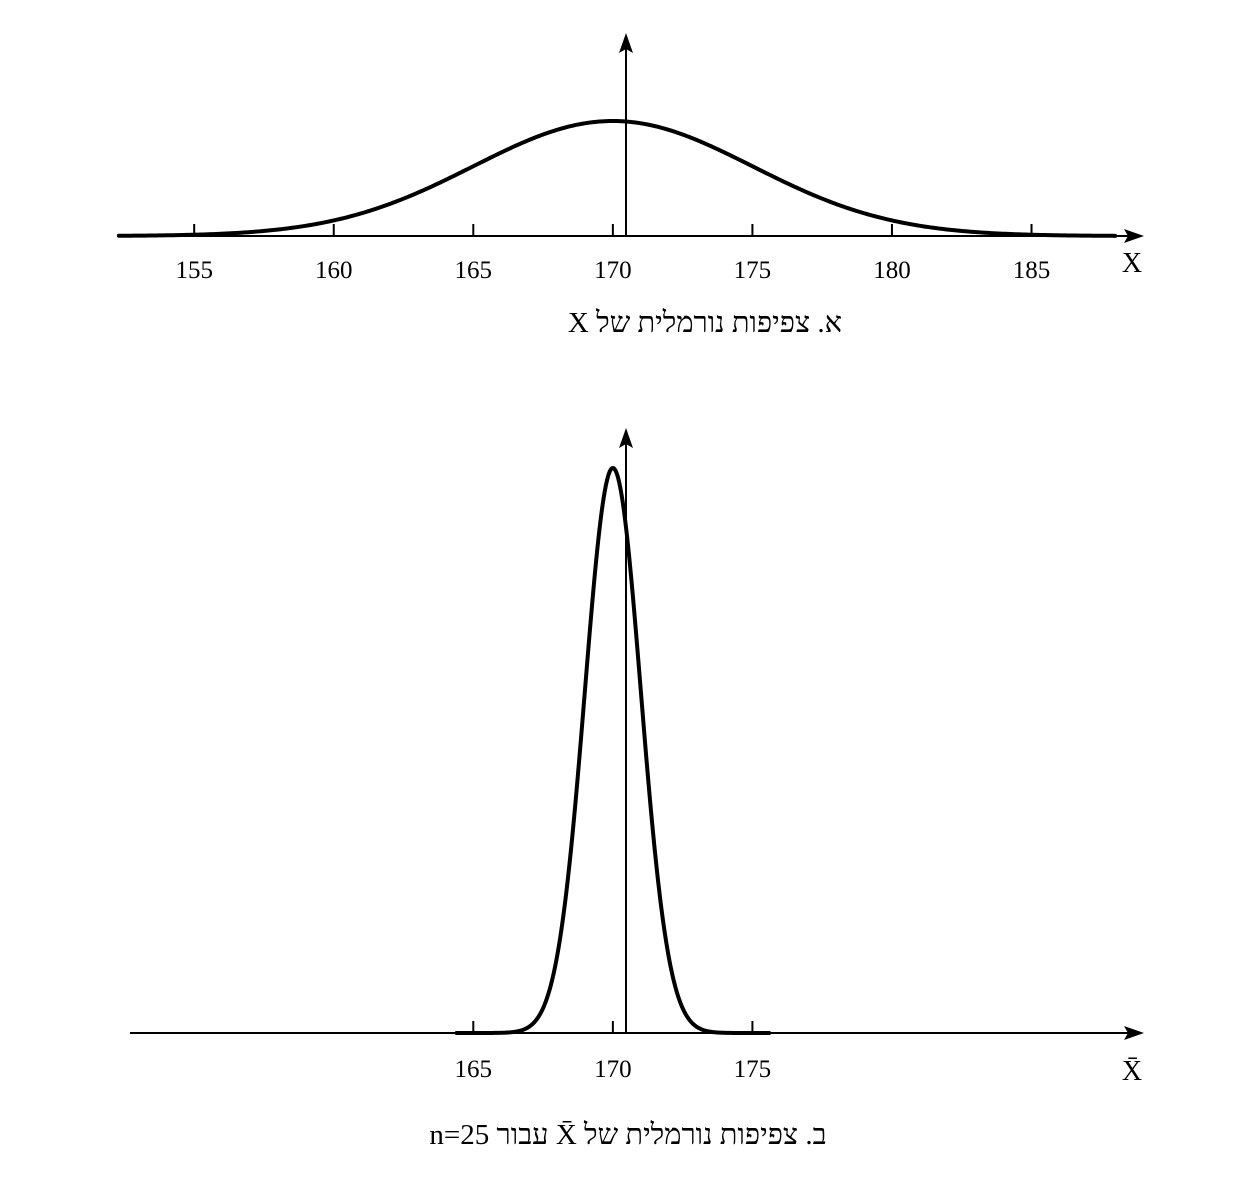 The width and height of the screenshot is (1242, 1180). I want to click on chart-b-caption: ב. צפיפות נורמלית של X̄ עבור n=25, so click(627, 1135).